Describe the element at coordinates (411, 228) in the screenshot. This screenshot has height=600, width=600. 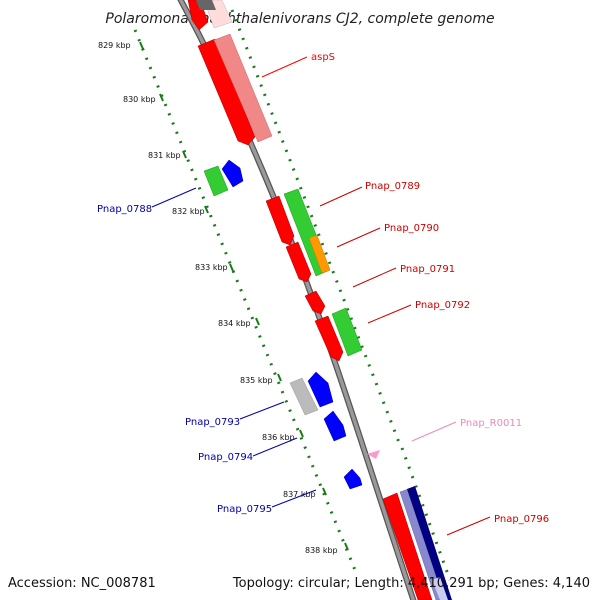
I see `gene-label-Pnap-0790: Pnap_0790` at that location.